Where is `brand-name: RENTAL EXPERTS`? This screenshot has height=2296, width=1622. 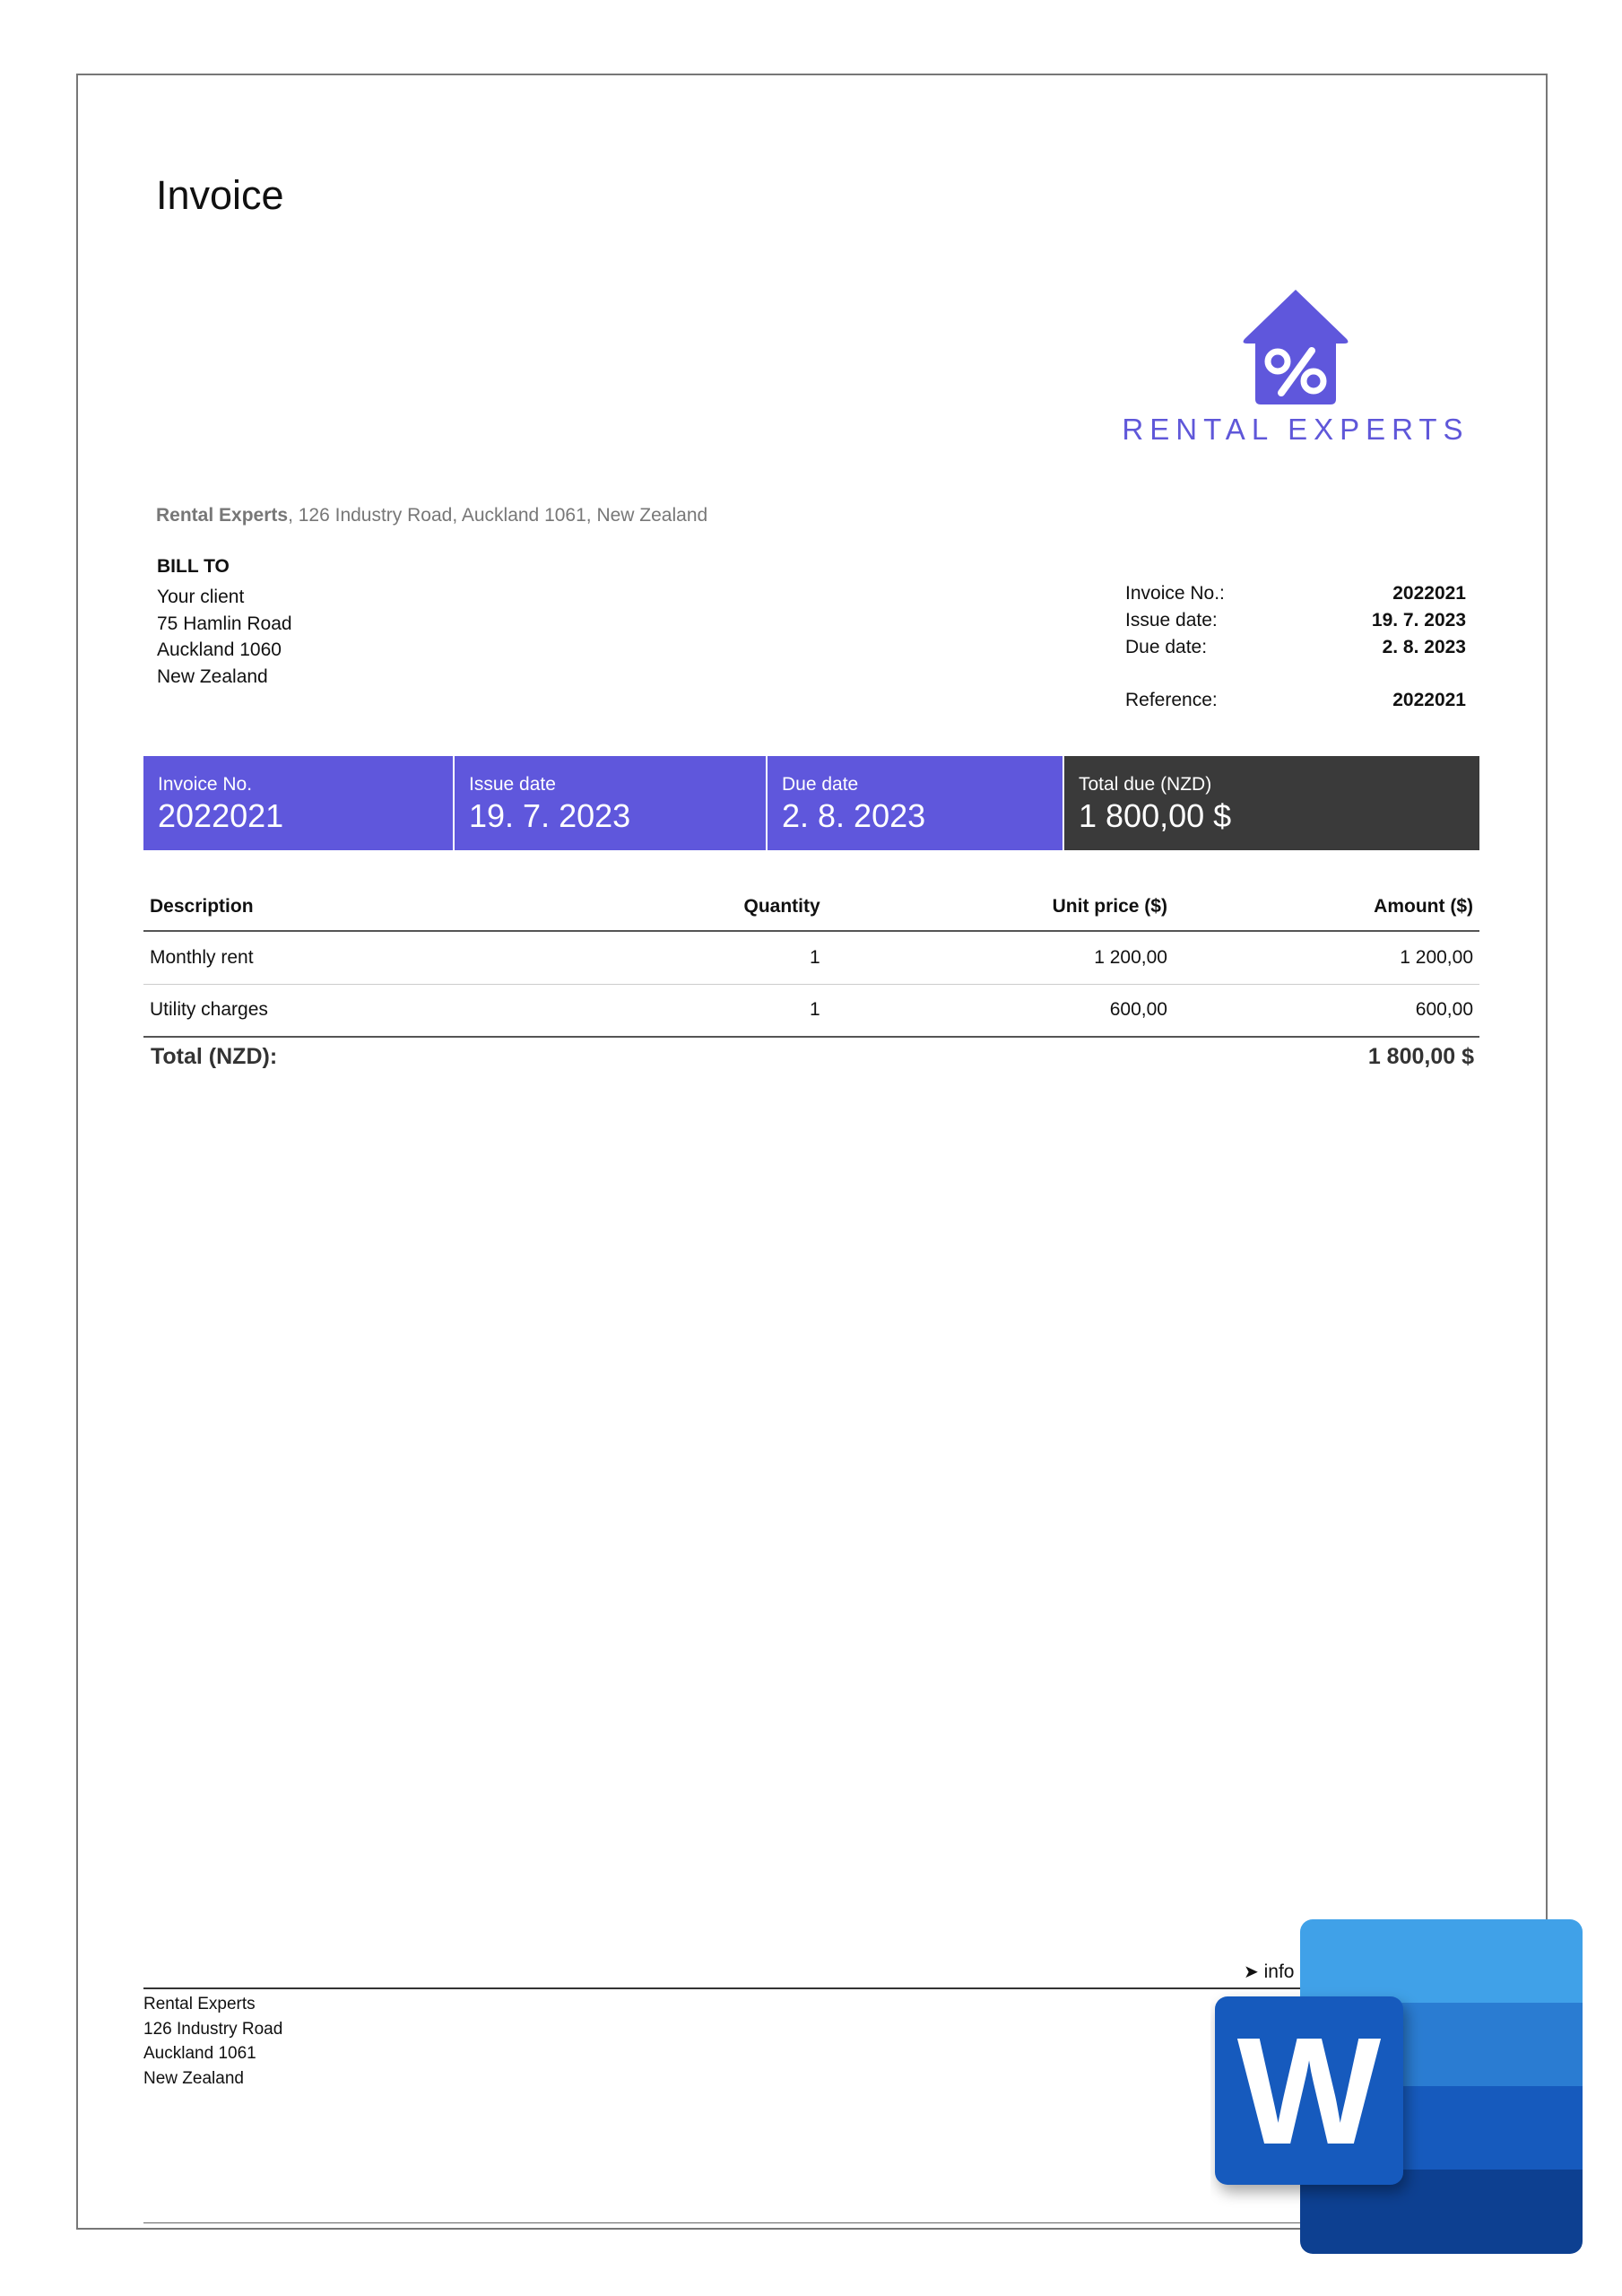 brand-name: RENTAL EXPERTS is located at coordinates (1296, 429).